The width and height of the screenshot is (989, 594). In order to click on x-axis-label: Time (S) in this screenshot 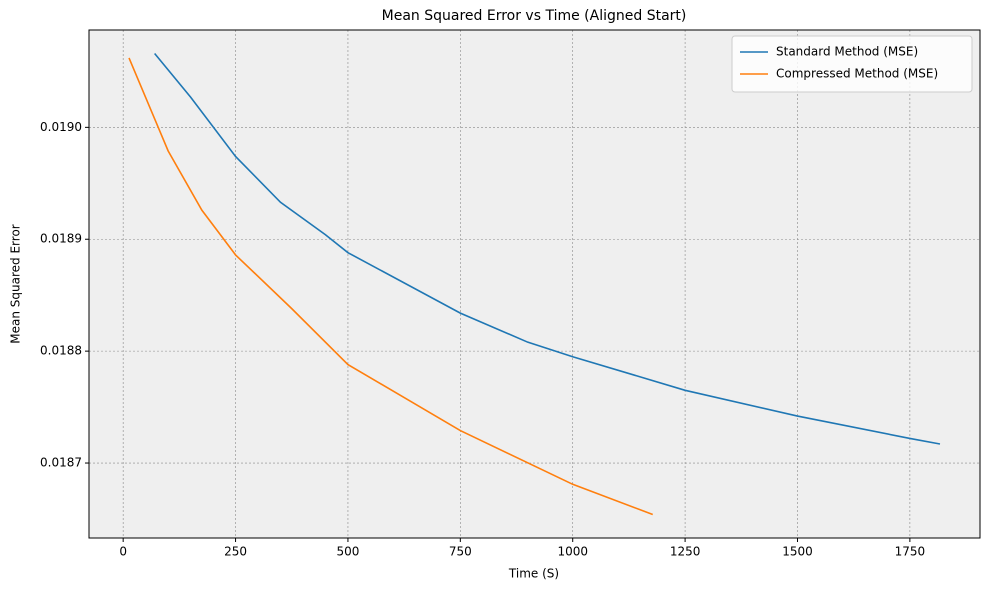, I will do `click(533, 574)`.